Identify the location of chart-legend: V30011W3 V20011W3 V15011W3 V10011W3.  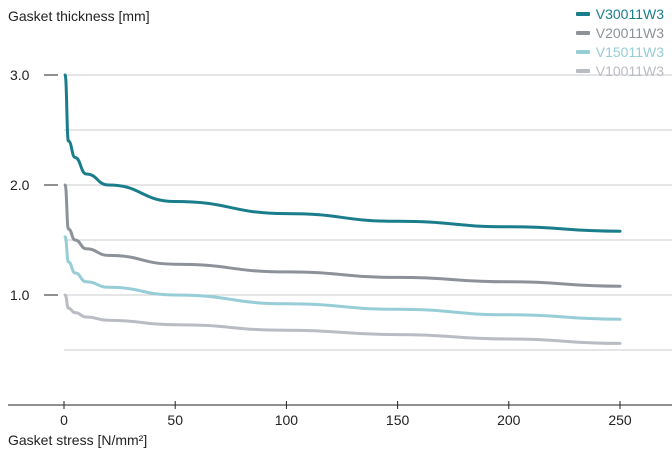
(619, 42).